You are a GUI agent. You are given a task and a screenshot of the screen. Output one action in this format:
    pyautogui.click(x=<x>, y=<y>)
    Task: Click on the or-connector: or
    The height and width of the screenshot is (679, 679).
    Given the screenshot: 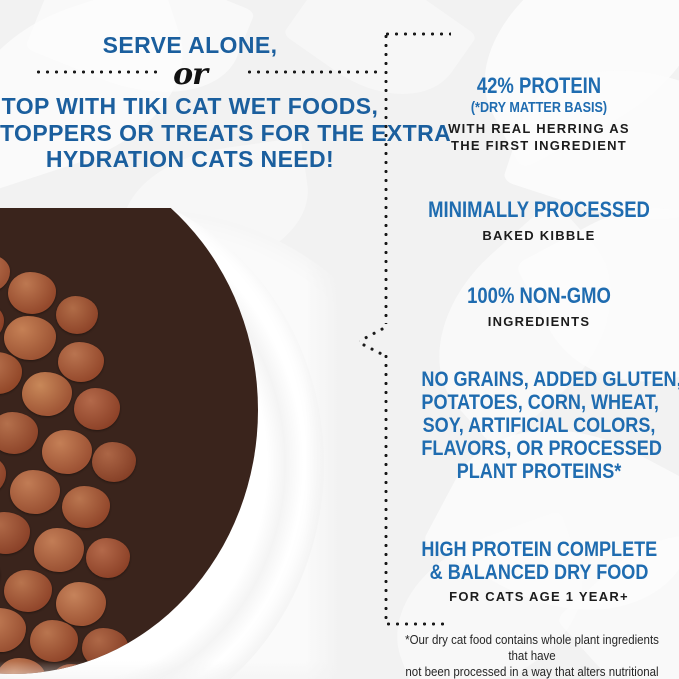 What is the action you would take?
    pyautogui.click(x=190, y=74)
    